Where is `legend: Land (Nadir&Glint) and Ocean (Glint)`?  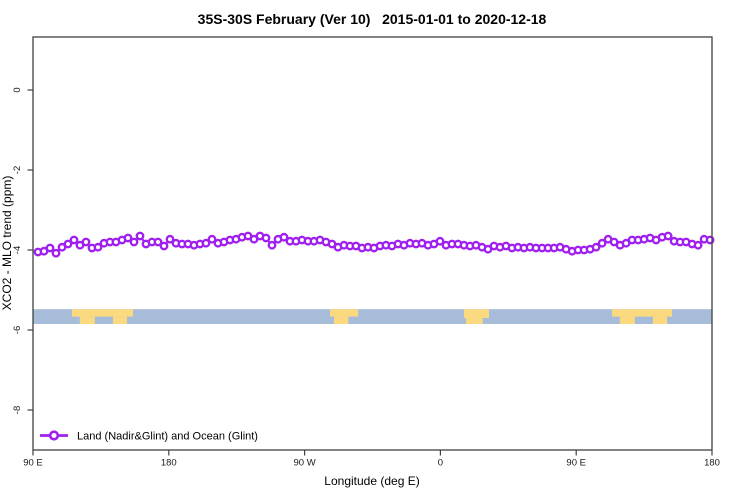
legend: Land (Nadir&Glint) and Ocean (Glint) is located at coordinates (149, 436).